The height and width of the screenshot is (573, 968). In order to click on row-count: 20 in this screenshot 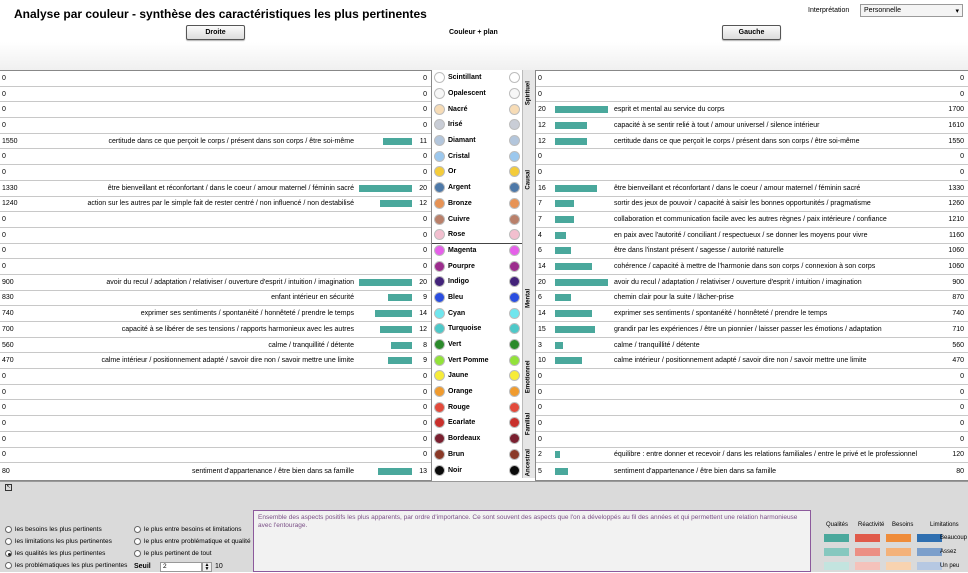, I will do `click(542, 110)`.